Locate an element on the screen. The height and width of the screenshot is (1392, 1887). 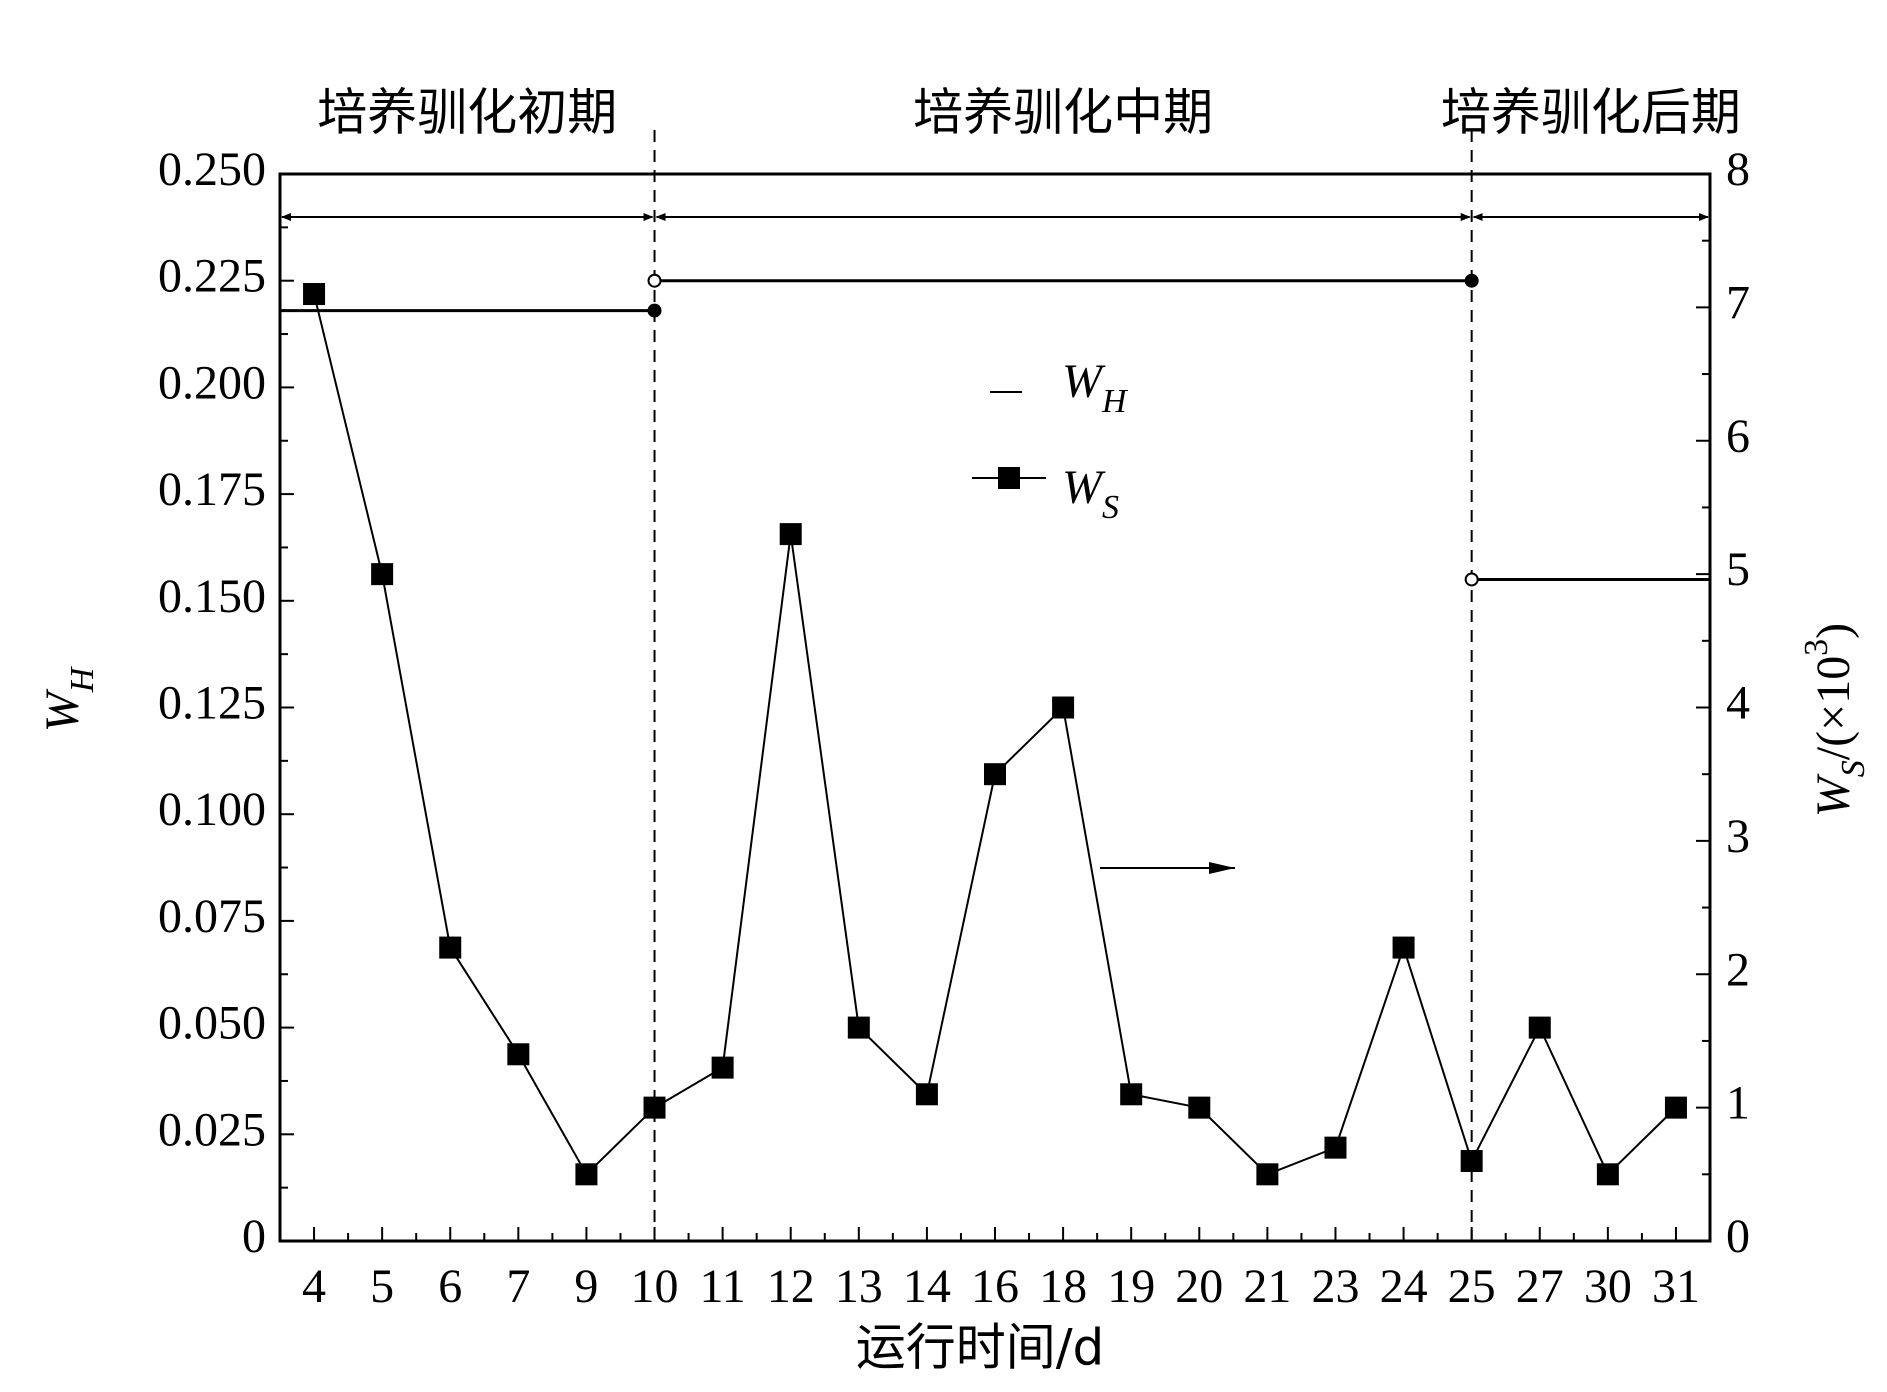
stage-label: 培养驯化初期 is located at coordinates (467, 113).